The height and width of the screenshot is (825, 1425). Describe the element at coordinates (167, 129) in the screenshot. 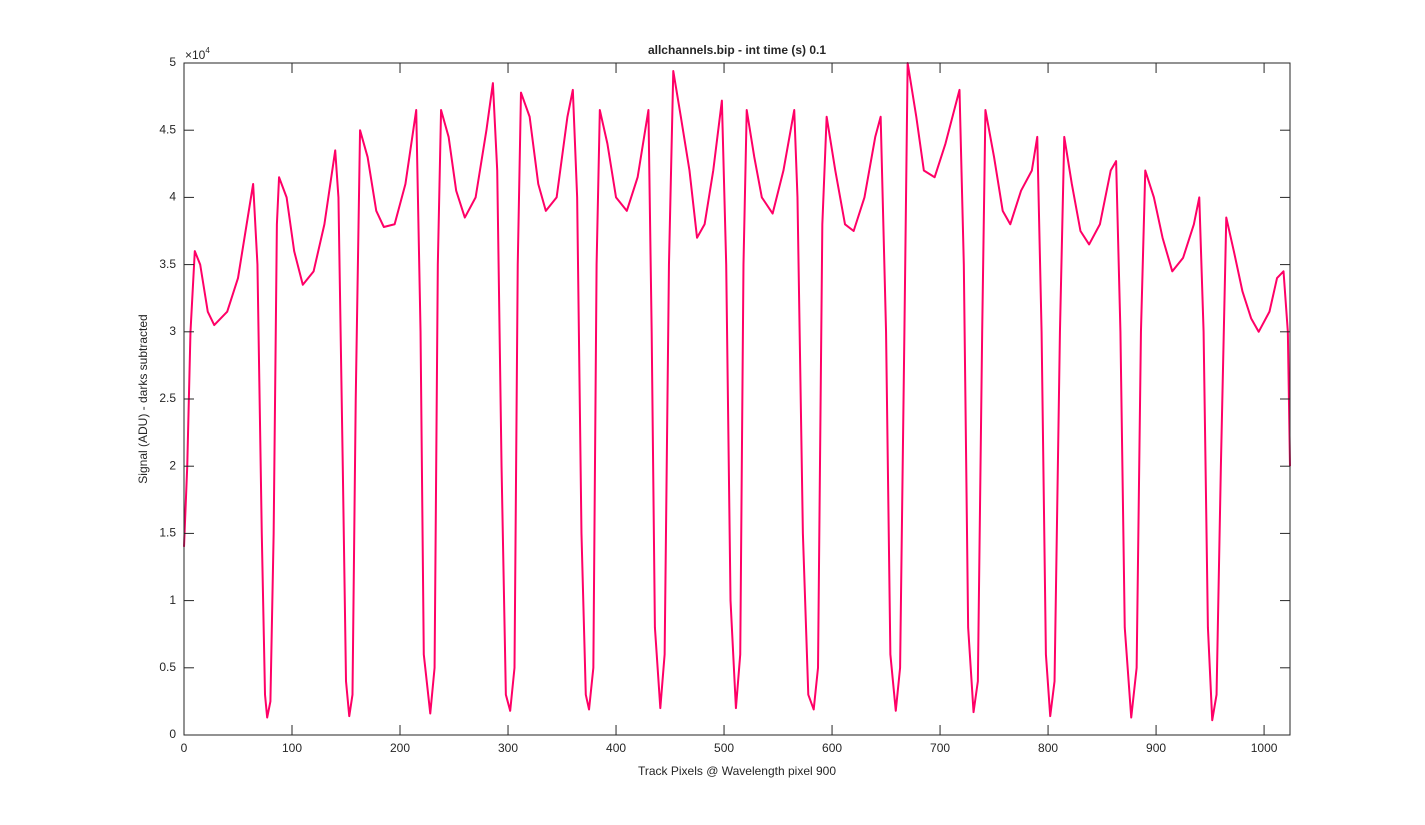

I see `y-tick-label: 4.5` at that location.